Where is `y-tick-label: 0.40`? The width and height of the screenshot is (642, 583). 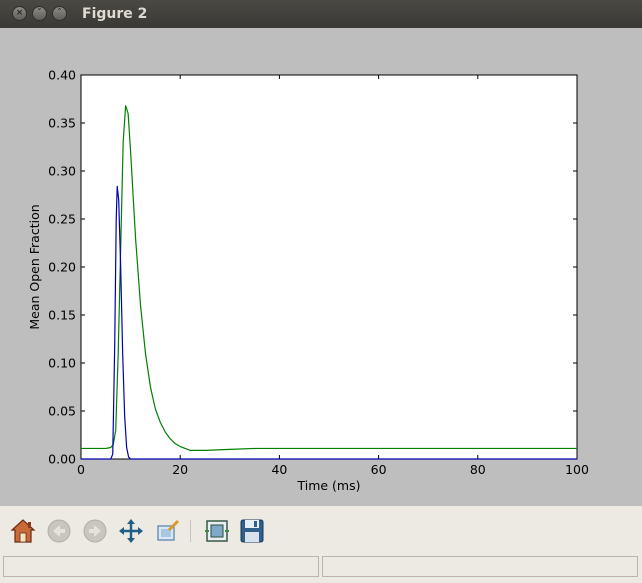
y-tick-label: 0.40 is located at coordinates (62, 75).